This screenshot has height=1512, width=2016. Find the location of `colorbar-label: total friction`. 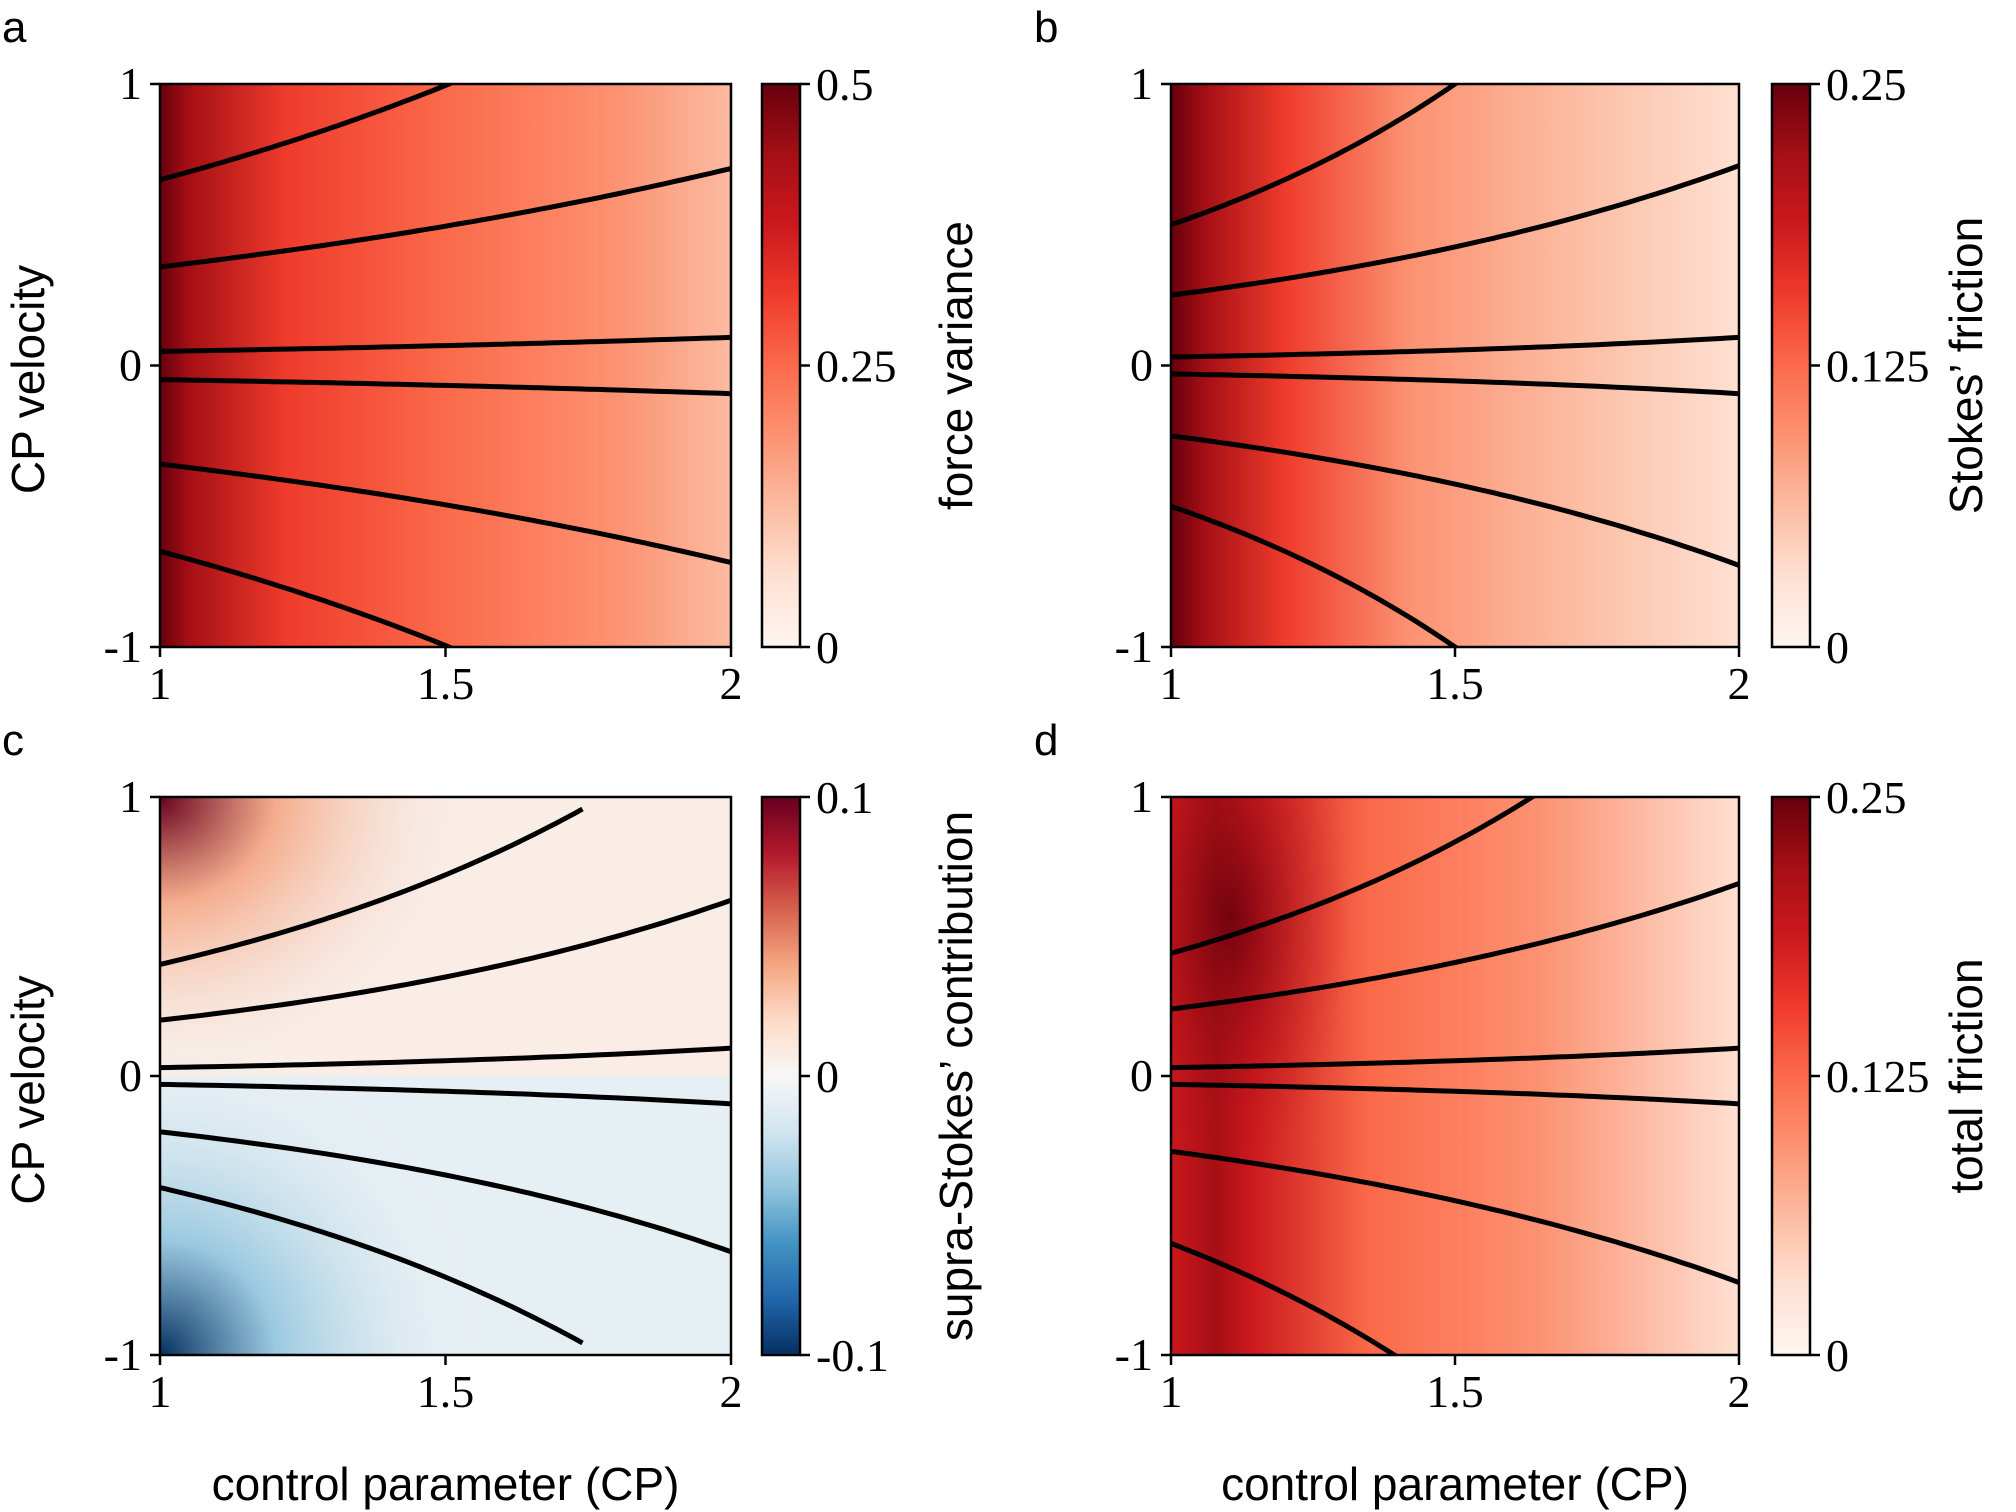

colorbar-label: total friction is located at coordinates (1966, 1075).